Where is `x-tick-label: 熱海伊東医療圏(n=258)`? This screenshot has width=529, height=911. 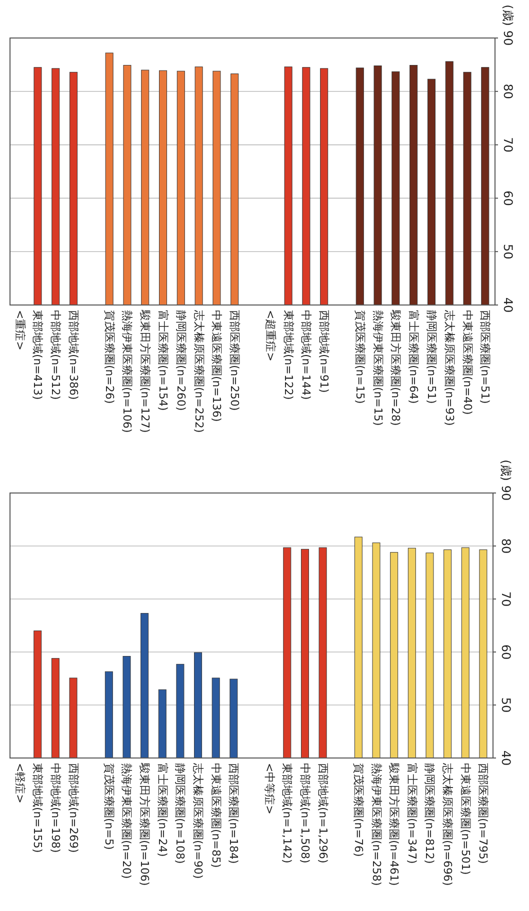
x-tick-label: 熱海伊東医療圏(n=258) is located at coordinates (376, 824).